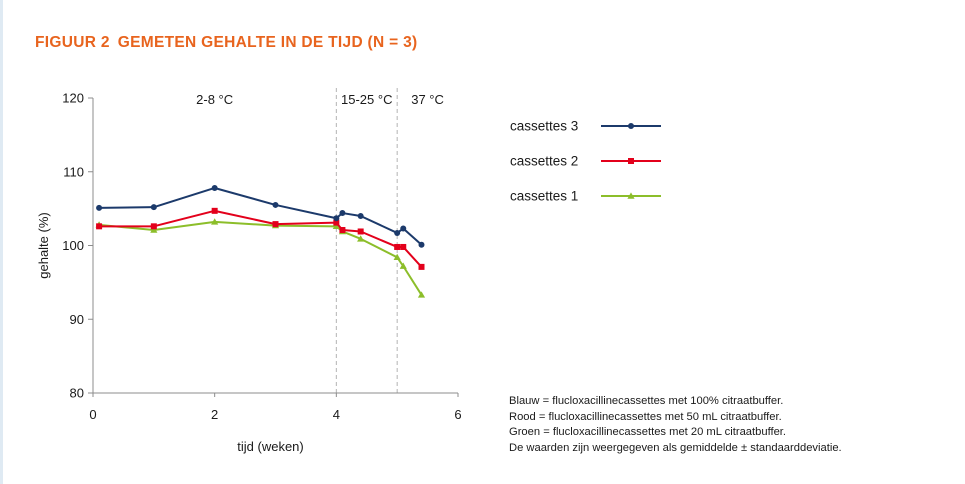  What do you see at coordinates (366, 99) in the screenshot?
I see `temperature-label: 15-25 °C` at bounding box center [366, 99].